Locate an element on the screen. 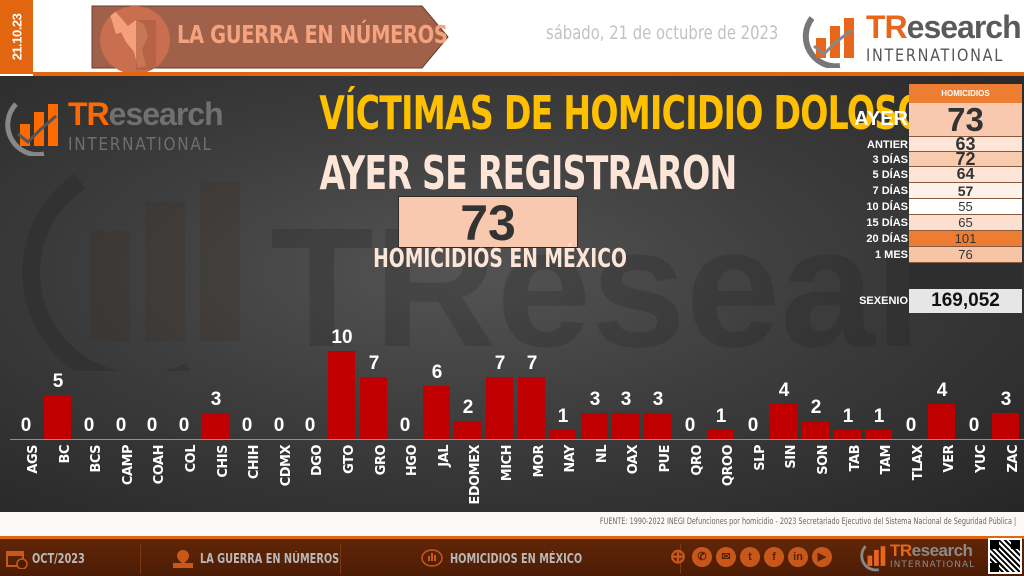 Image resolution: width=1024 pixels, height=576 pixels. category-label: MICH is located at coordinates (501, 477).